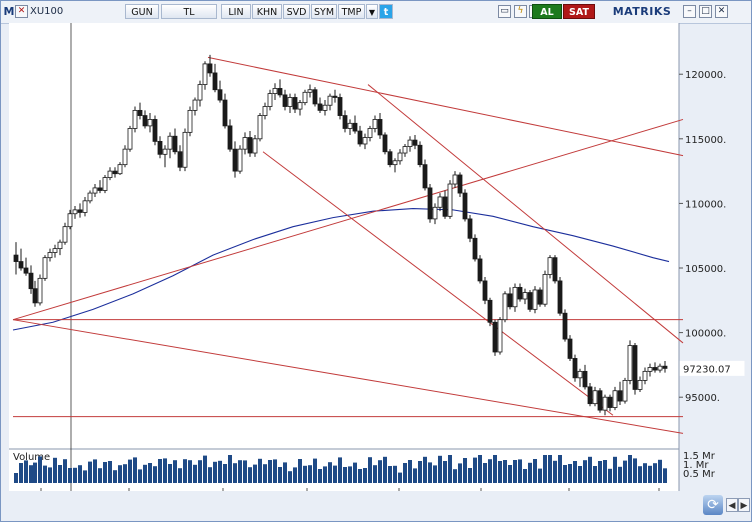 The width and height of the screenshot is (752, 522). What do you see at coordinates (267, 11) in the screenshot?
I see `chart-type-button: KHN` at bounding box center [267, 11].